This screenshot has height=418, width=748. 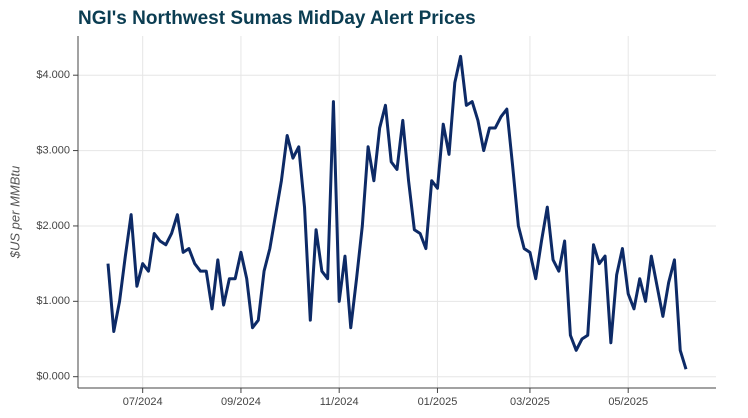 What do you see at coordinates (14, 212) in the screenshot?
I see `y-axis-label: $US per MMBtu` at bounding box center [14, 212].